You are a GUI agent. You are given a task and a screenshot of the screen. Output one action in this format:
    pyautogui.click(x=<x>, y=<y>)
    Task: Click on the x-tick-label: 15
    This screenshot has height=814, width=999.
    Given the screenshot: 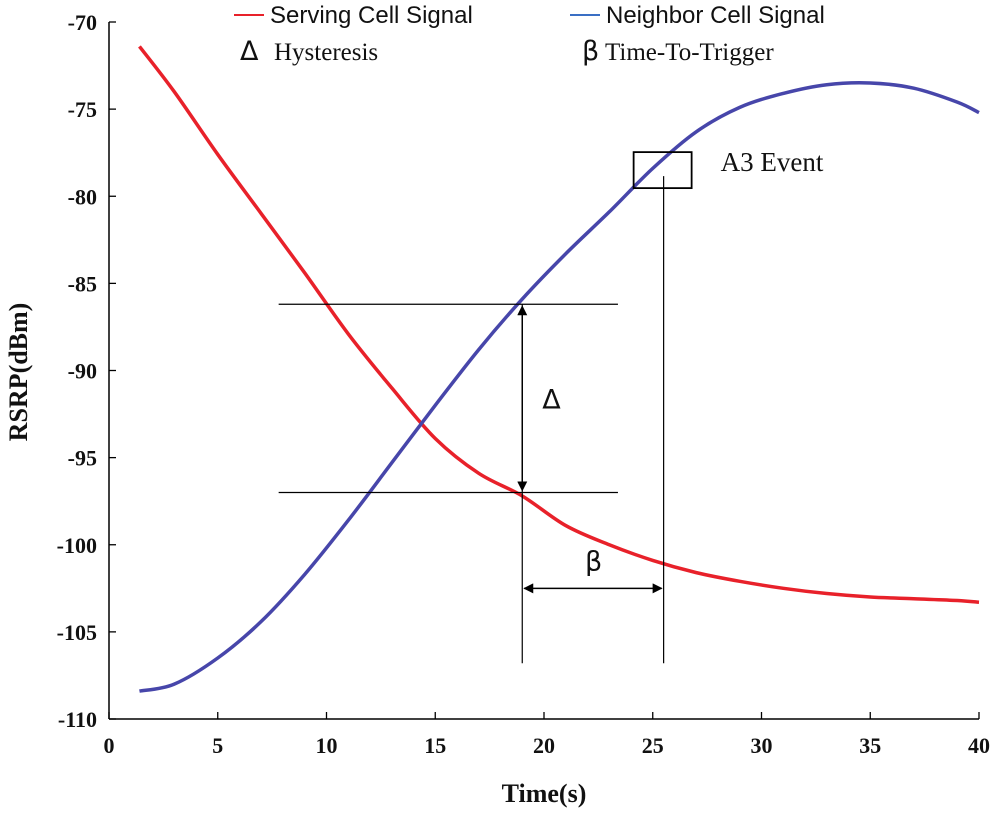 What is the action you would take?
    pyautogui.click(x=435, y=745)
    